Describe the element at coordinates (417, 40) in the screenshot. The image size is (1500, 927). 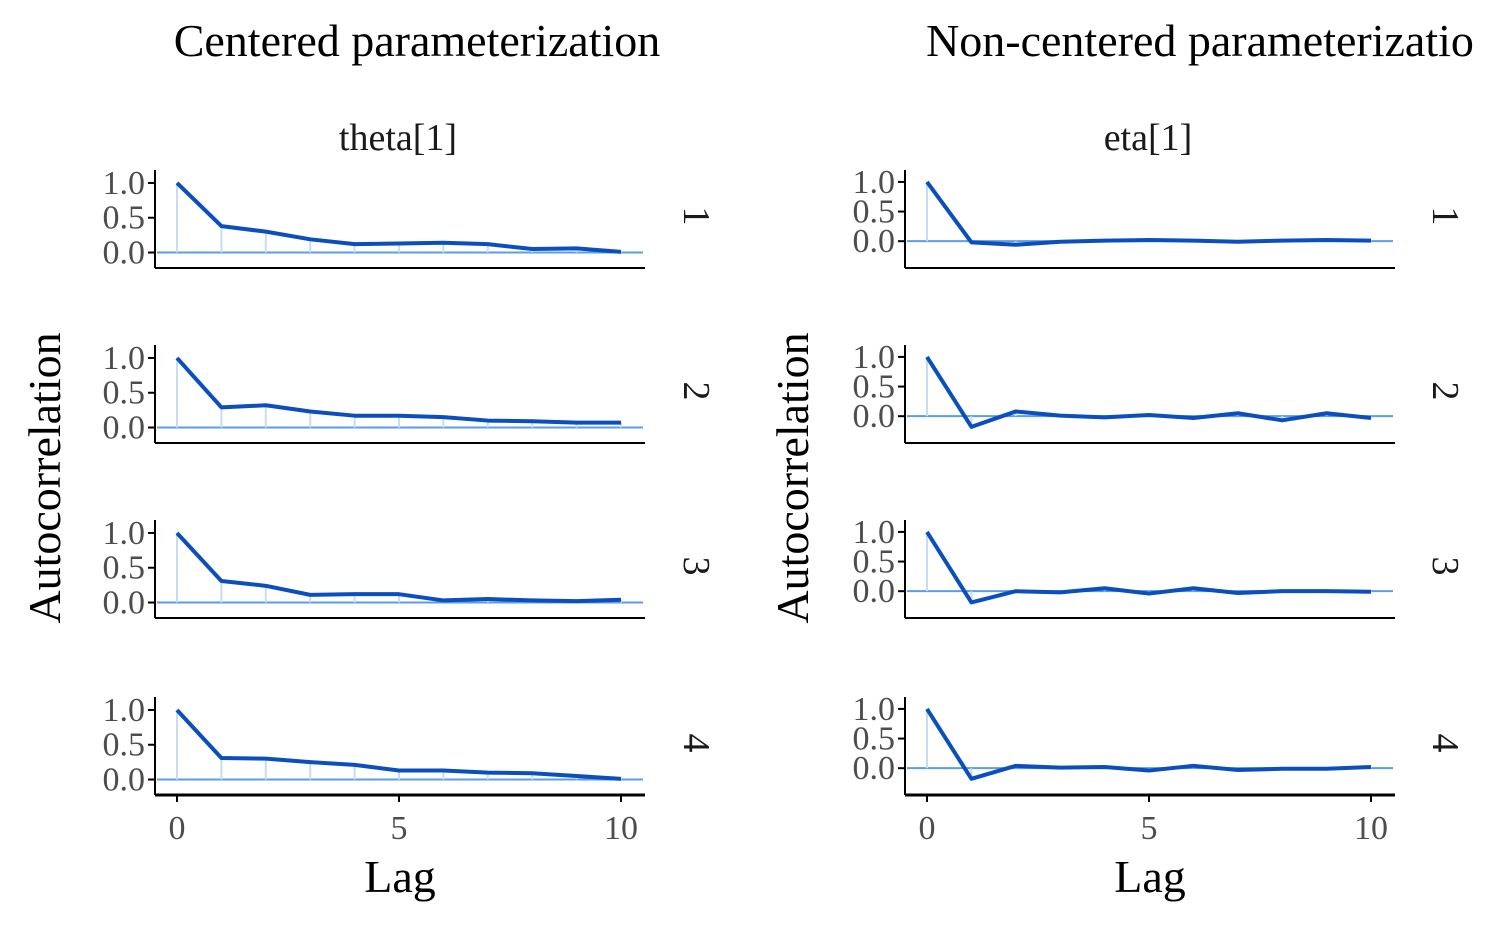
I see `chart-title: Centered parameterization` at that location.